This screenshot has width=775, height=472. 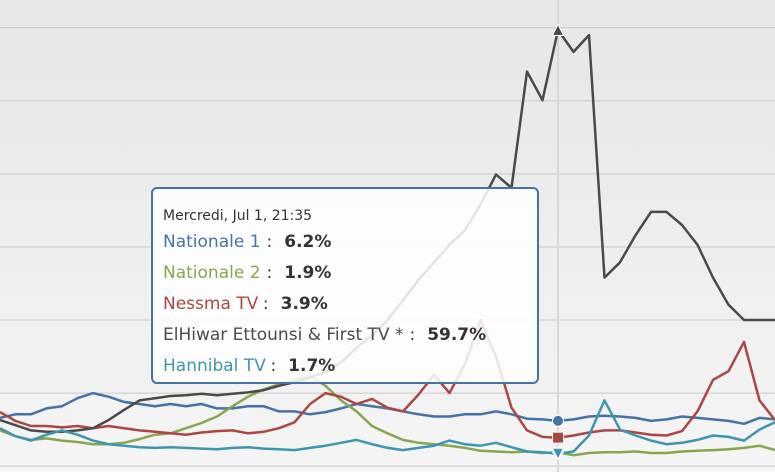 I want to click on tooltip-value: 3.9%, so click(x=304, y=304).